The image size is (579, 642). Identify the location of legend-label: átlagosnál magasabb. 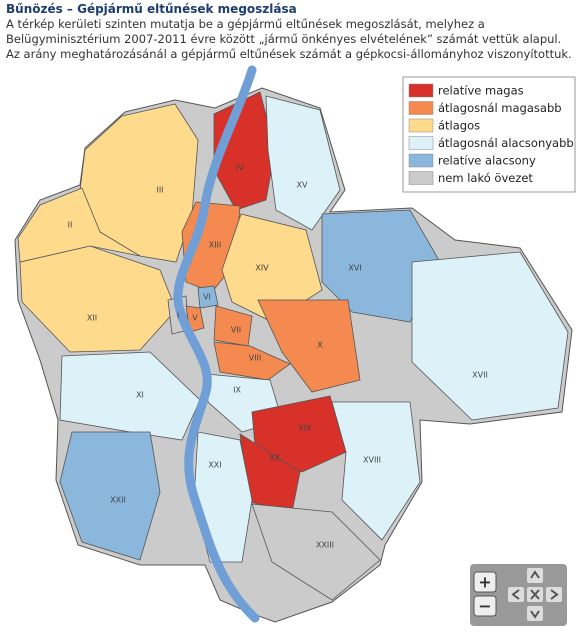
(500, 108).